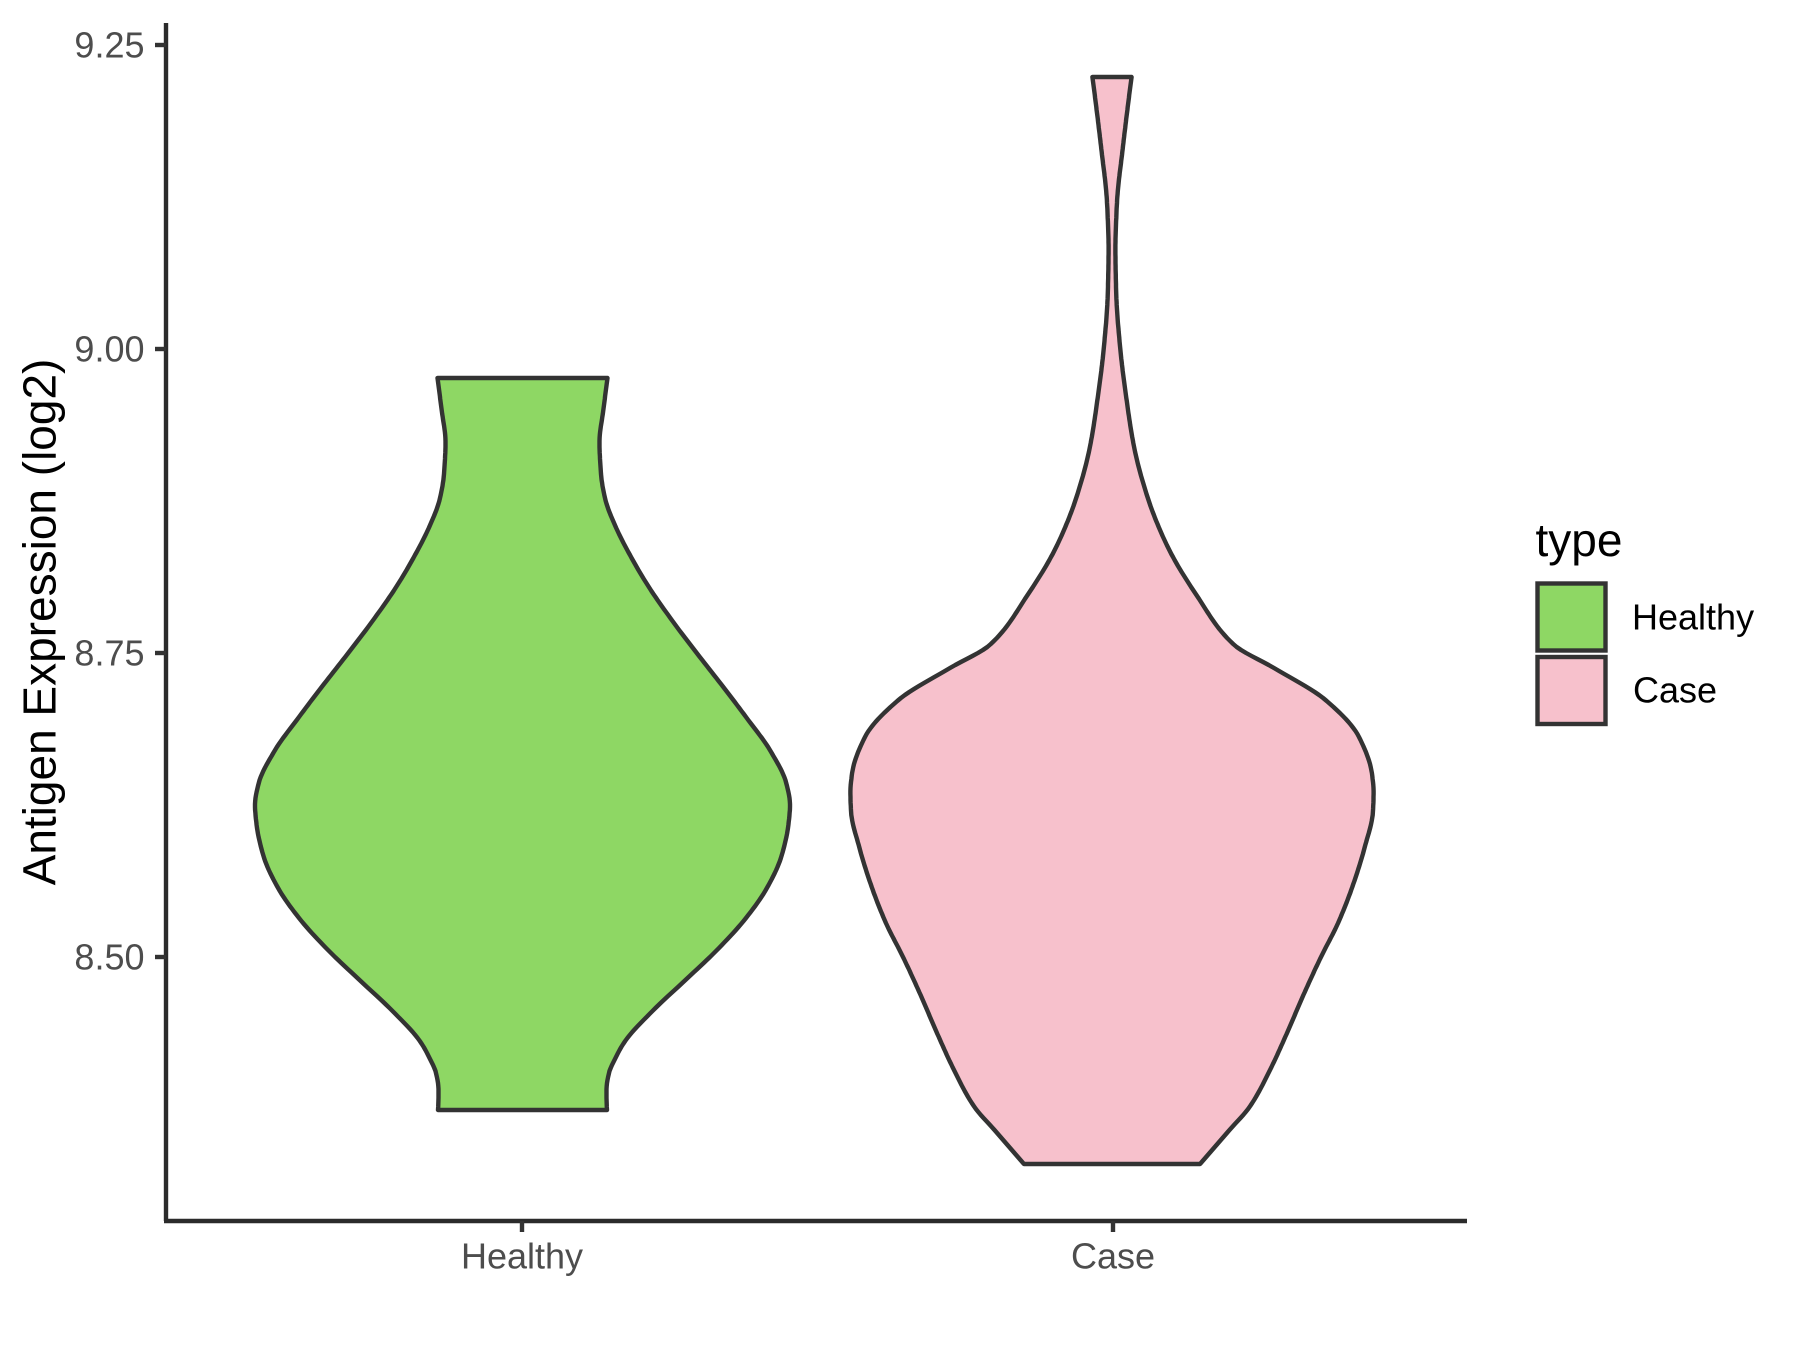 This screenshot has width=1800, height=1350. Describe the element at coordinates (109, 349) in the screenshot. I see `svg-text: 9.00` at that location.